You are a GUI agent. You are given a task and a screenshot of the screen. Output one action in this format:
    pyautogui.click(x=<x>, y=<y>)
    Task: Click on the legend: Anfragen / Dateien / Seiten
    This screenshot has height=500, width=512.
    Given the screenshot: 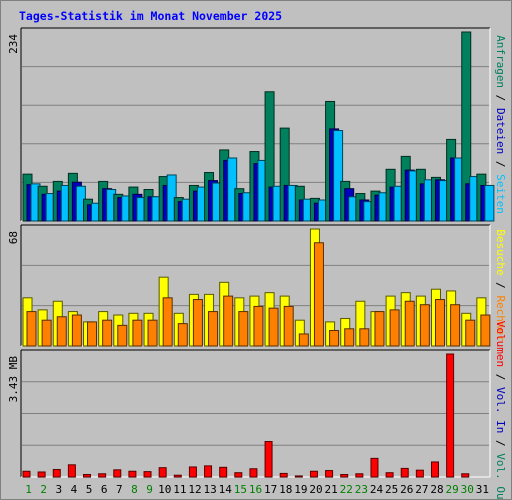 What is the action you would take?
    pyautogui.click(x=500, y=124)
    